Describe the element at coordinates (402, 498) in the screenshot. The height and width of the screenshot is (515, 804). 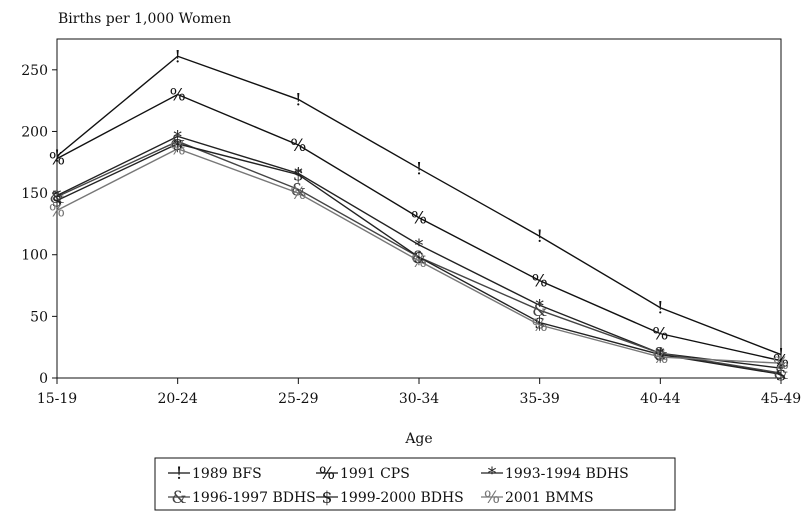
I see `legend-entry-label: 1999-2000 BDHS` at that location.